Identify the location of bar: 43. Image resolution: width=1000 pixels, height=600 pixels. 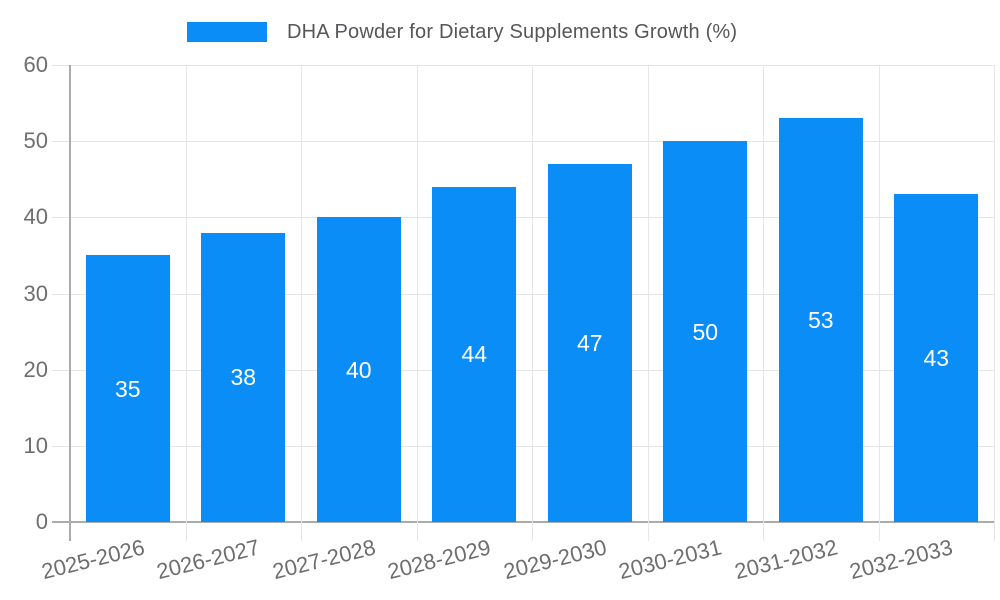
(936, 358).